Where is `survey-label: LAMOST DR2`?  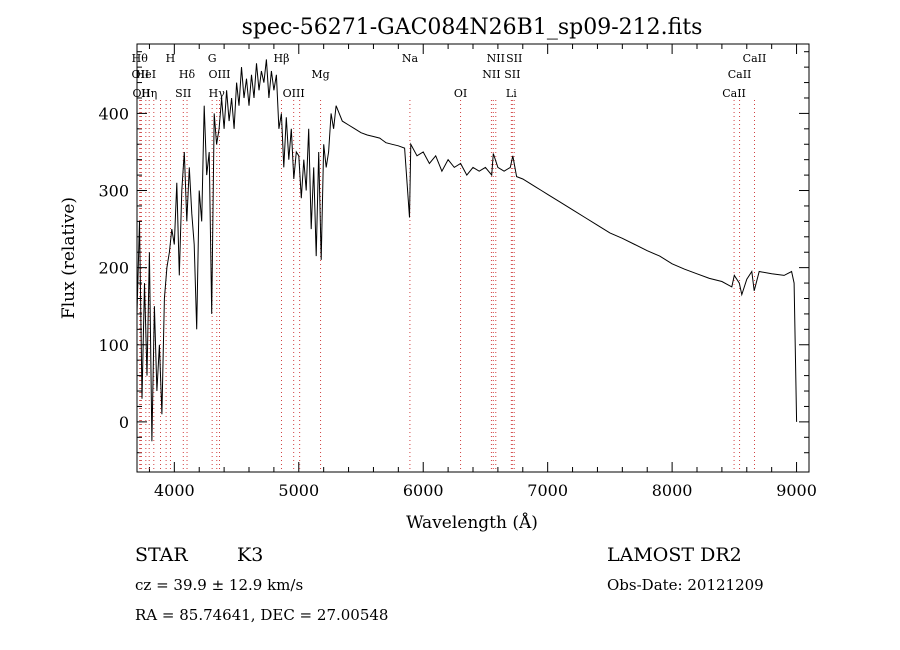
survey-label: LAMOST DR2 is located at coordinates (674, 555).